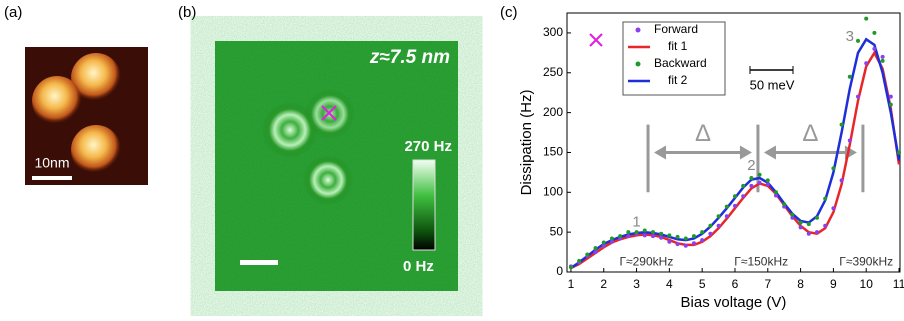 The height and width of the screenshot is (321, 904). Describe the element at coordinates (187, 12) in the screenshot. I see `panel-label: (b)` at that location.